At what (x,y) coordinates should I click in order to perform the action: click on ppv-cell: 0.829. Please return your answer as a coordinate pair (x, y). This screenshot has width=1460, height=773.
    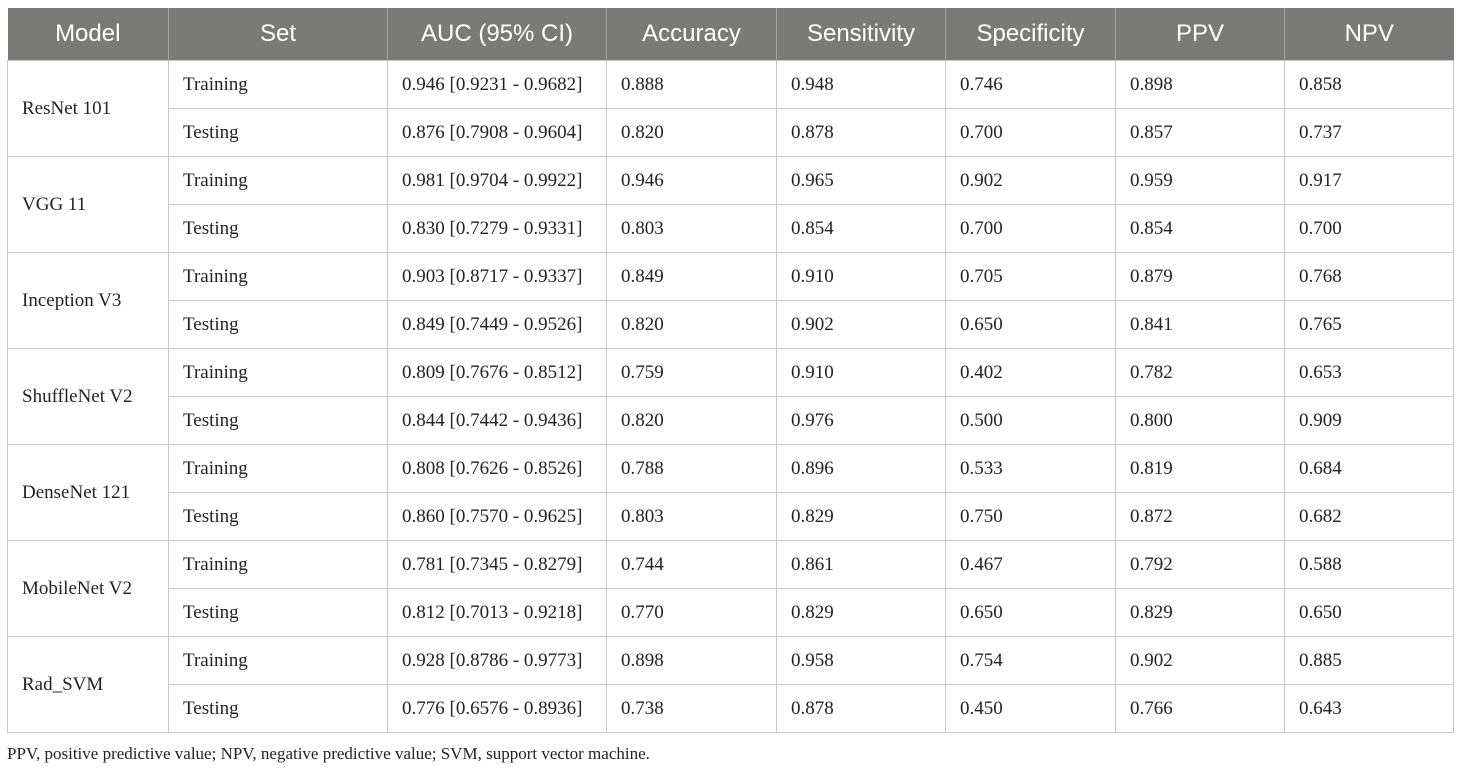
    Looking at the image, I should click on (1200, 612).